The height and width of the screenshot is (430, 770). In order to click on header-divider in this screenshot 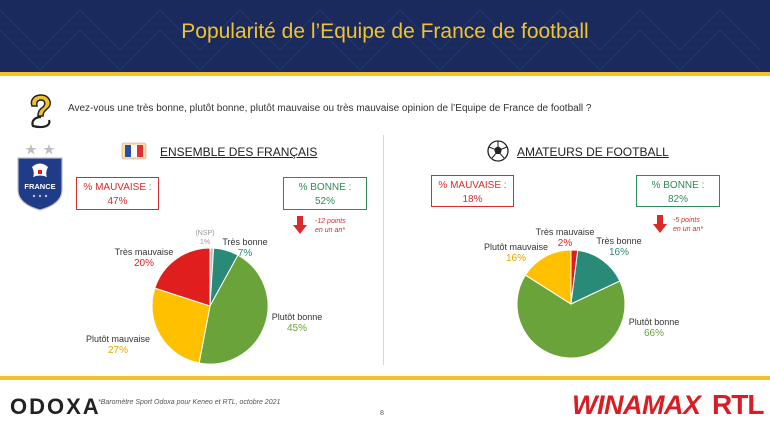, I will do `click(385, 74)`.